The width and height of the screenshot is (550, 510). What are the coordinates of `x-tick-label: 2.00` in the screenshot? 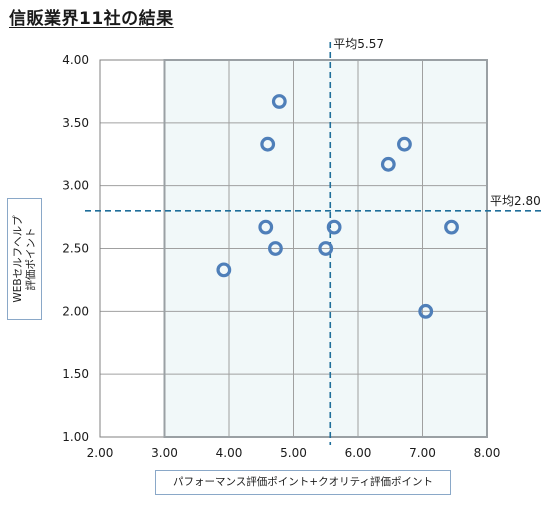 It's located at (100, 453).